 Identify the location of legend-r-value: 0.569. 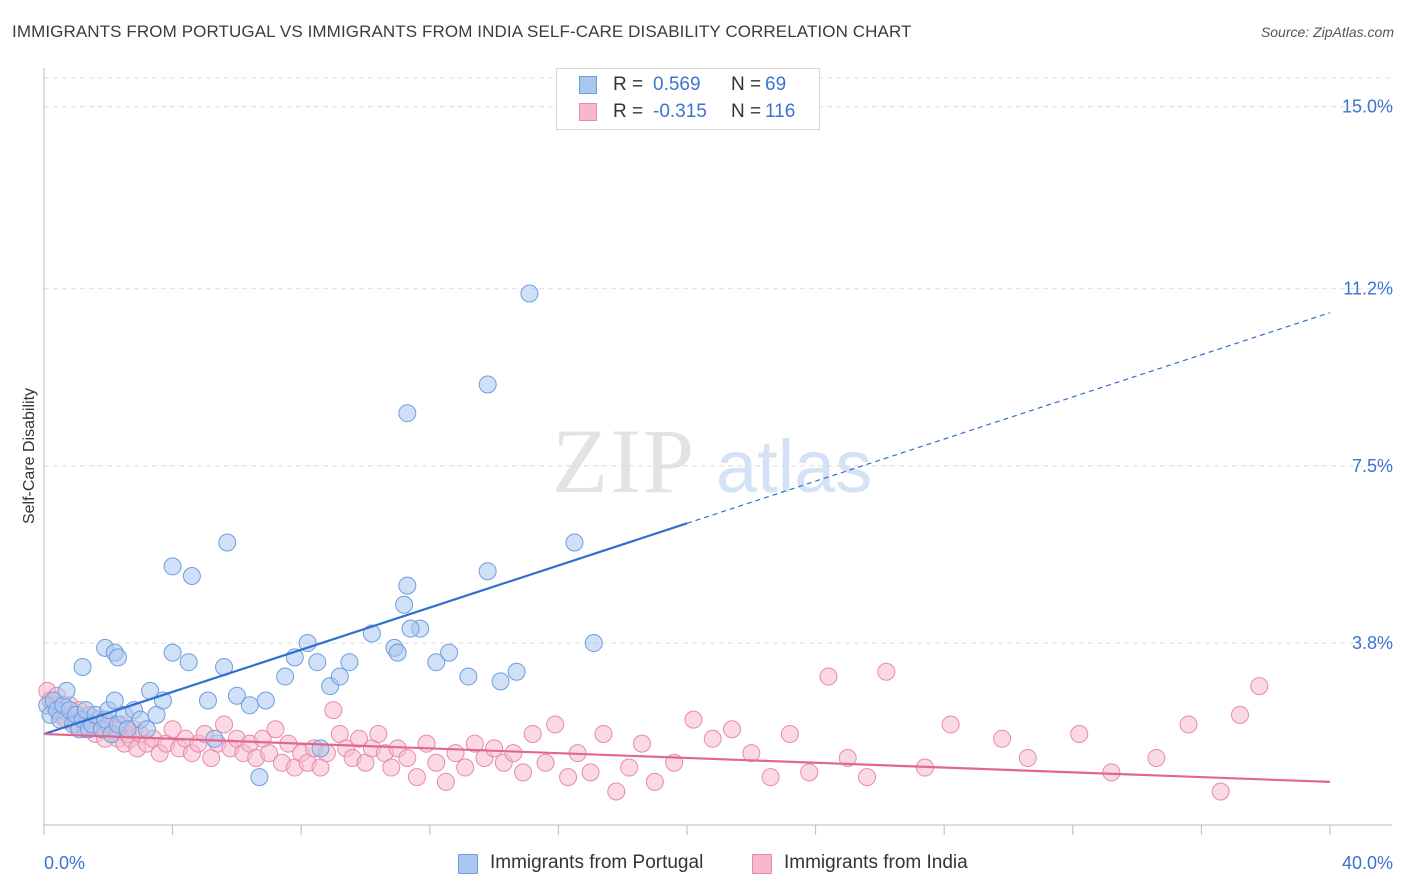
(677, 84).